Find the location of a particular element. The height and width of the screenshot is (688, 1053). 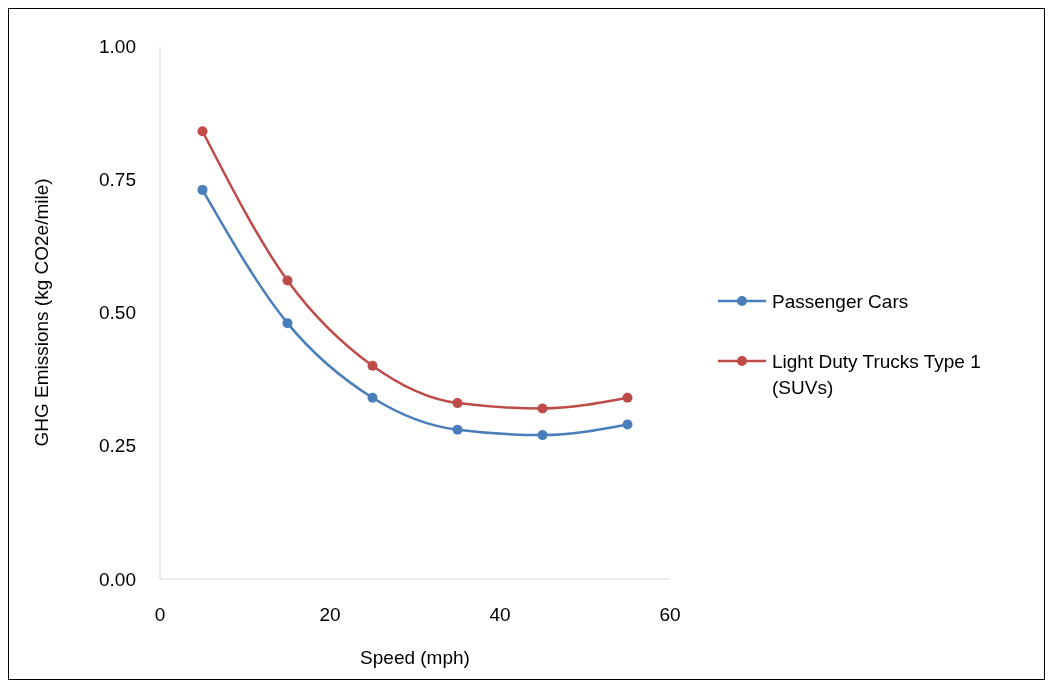

y-tick-label: 0.00 is located at coordinates (117, 579).